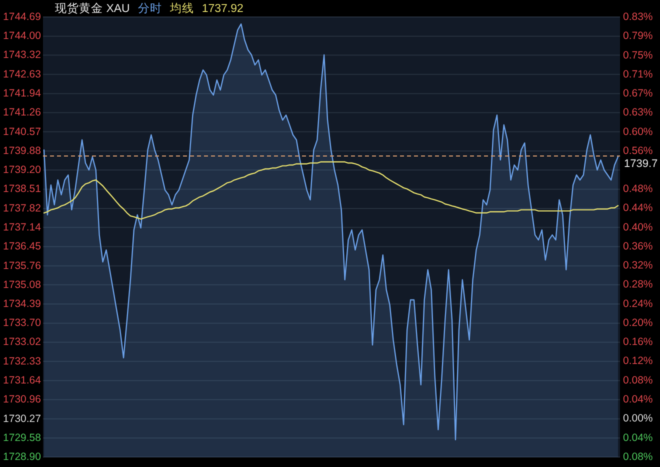 This screenshot has width=660, height=467. What do you see at coordinates (22, 380) in the screenshot?
I see `y-tick-label: 1731.64` at bounding box center [22, 380].